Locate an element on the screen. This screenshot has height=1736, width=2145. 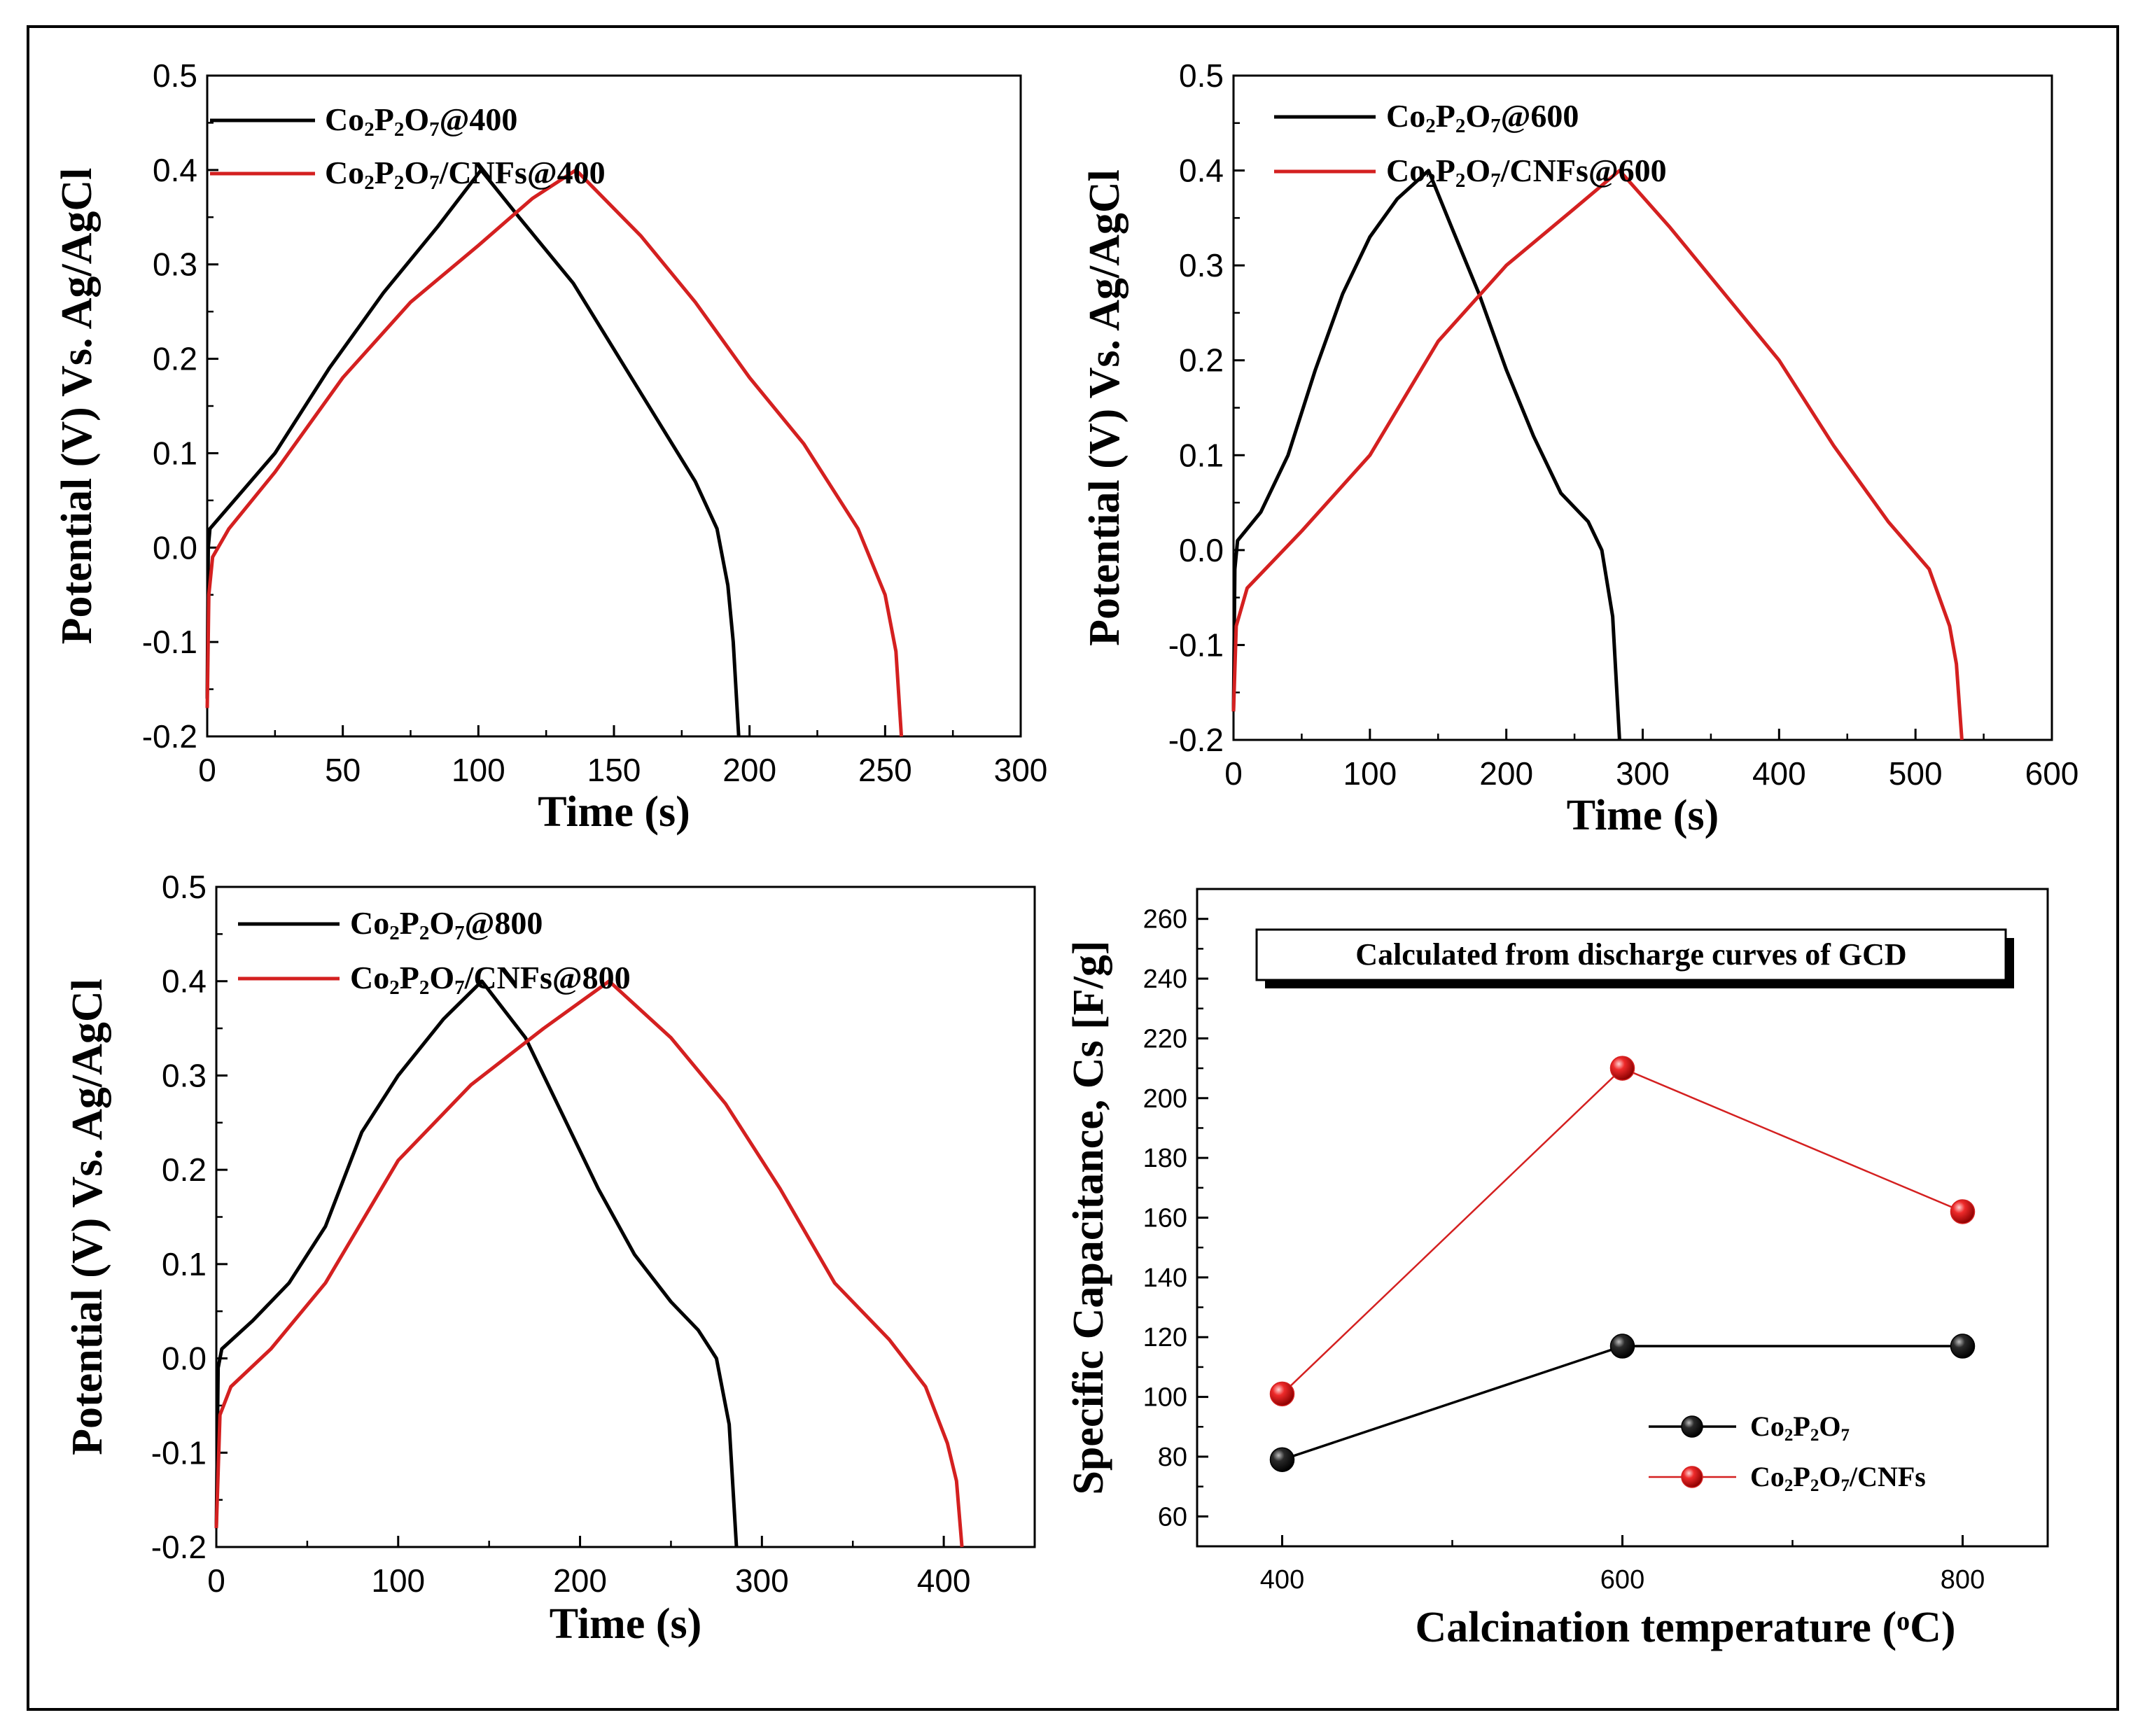
legend-label: Co2P2O7/CNFs@400 is located at coordinates (465, 174).